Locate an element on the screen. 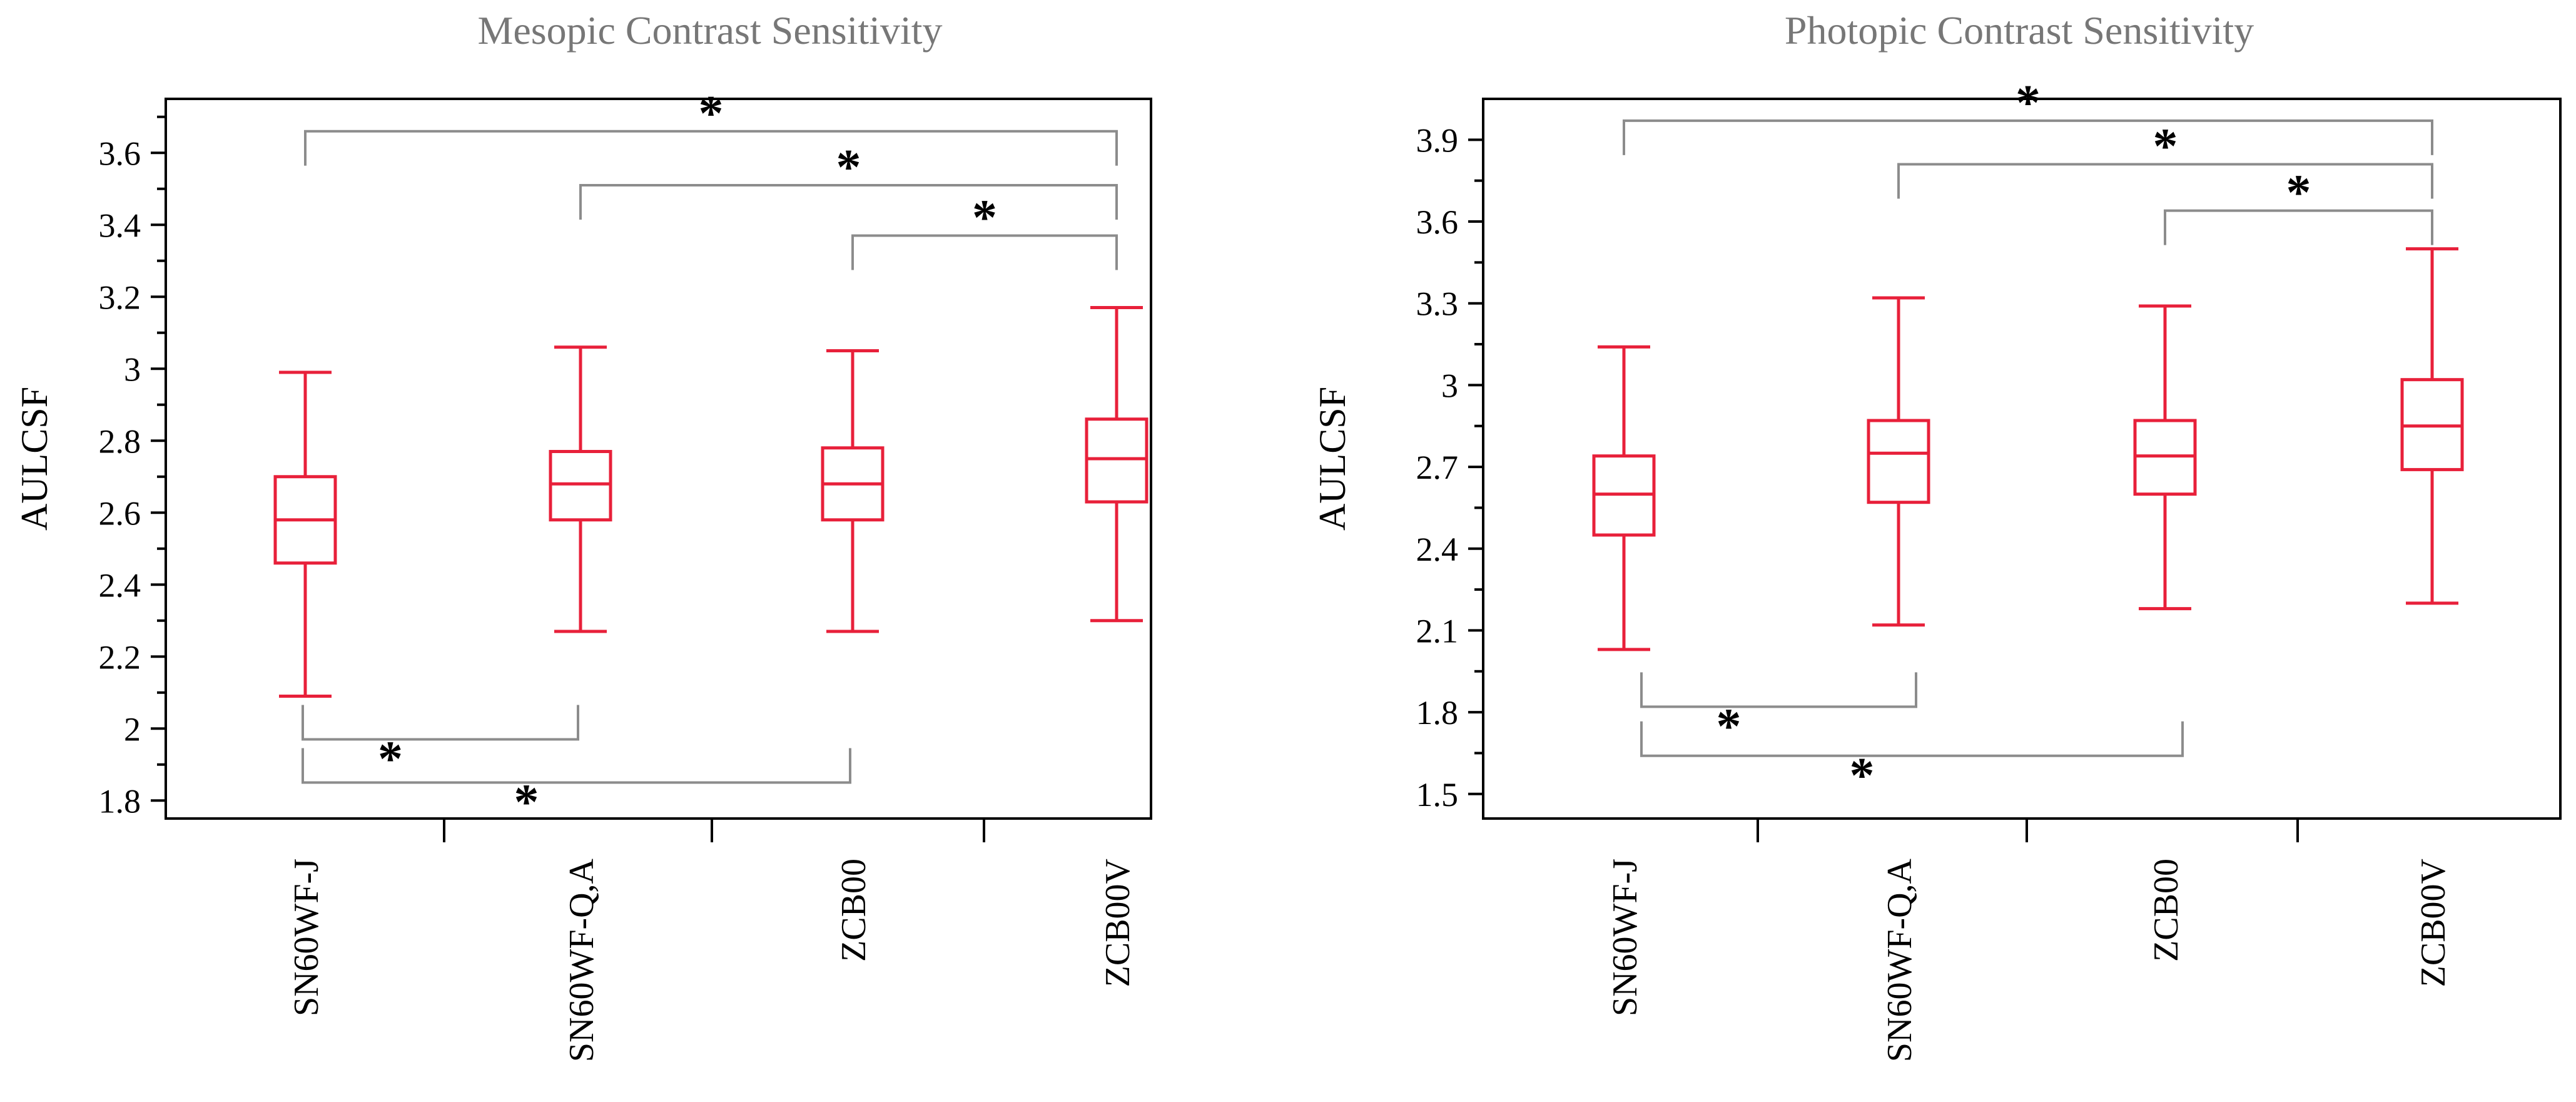  y-tick-label: 2.7 is located at coordinates (1438, 468).